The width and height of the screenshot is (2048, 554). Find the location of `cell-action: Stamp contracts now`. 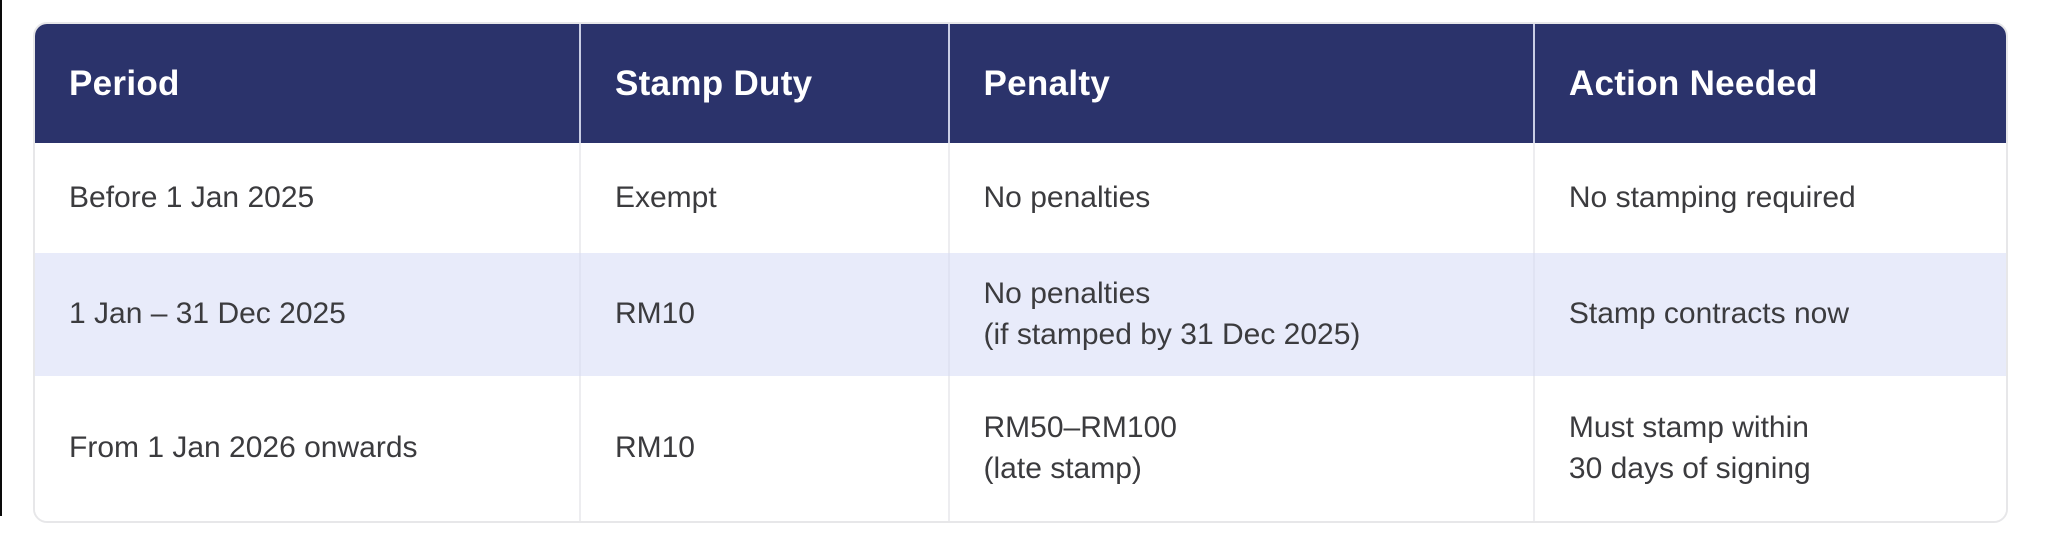

cell-action: Stamp contracts now is located at coordinates (1709, 314).